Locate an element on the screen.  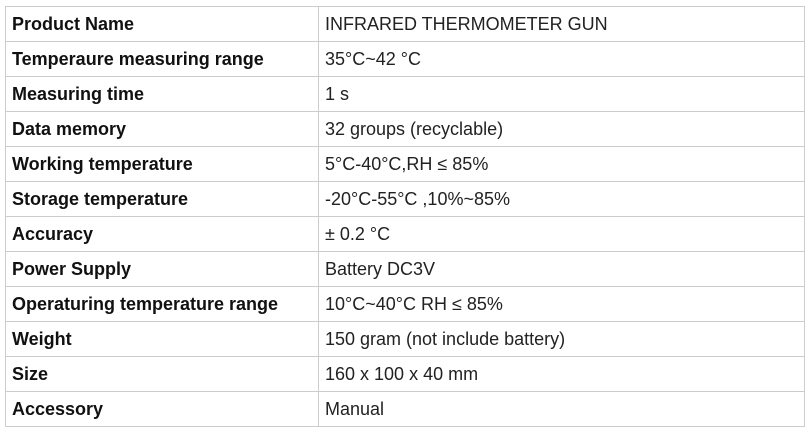
spec-label: Product Name is located at coordinates (162, 24).